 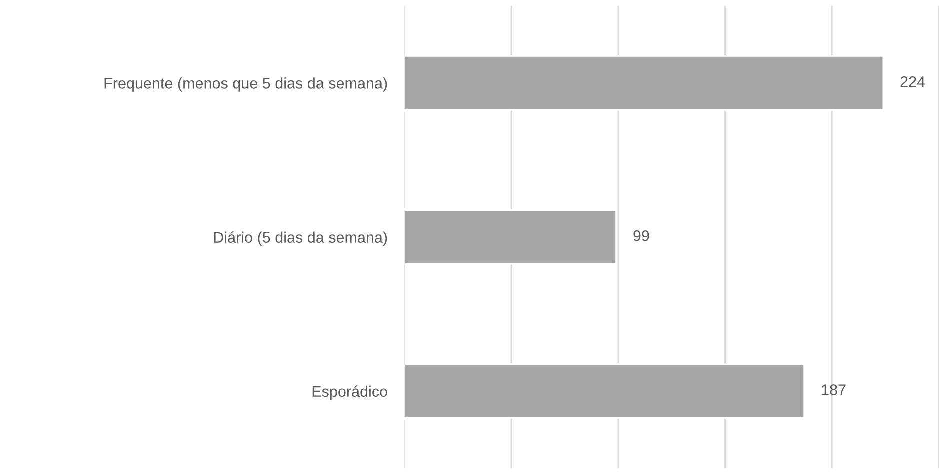 What do you see at coordinates (834, 390) in the screenshot?
I see `data-label: 187` at bounding box center [834, 390].